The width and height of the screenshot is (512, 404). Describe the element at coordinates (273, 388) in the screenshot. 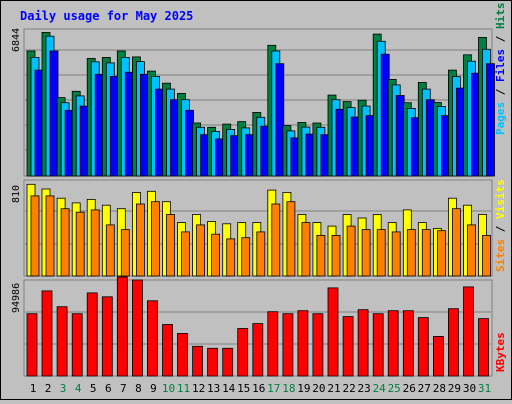

I see `day-label-17: 17` at that location.